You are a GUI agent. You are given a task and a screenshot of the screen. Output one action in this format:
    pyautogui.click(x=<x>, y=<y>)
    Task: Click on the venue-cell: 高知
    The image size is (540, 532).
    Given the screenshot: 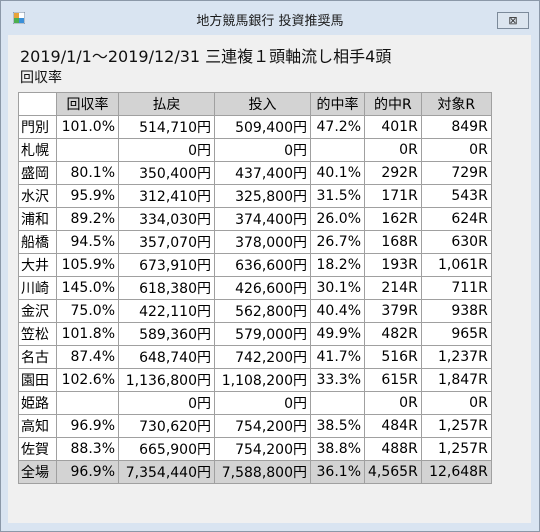 What is the action you would take?
    pyautogui.click(x=37, y=426)
    